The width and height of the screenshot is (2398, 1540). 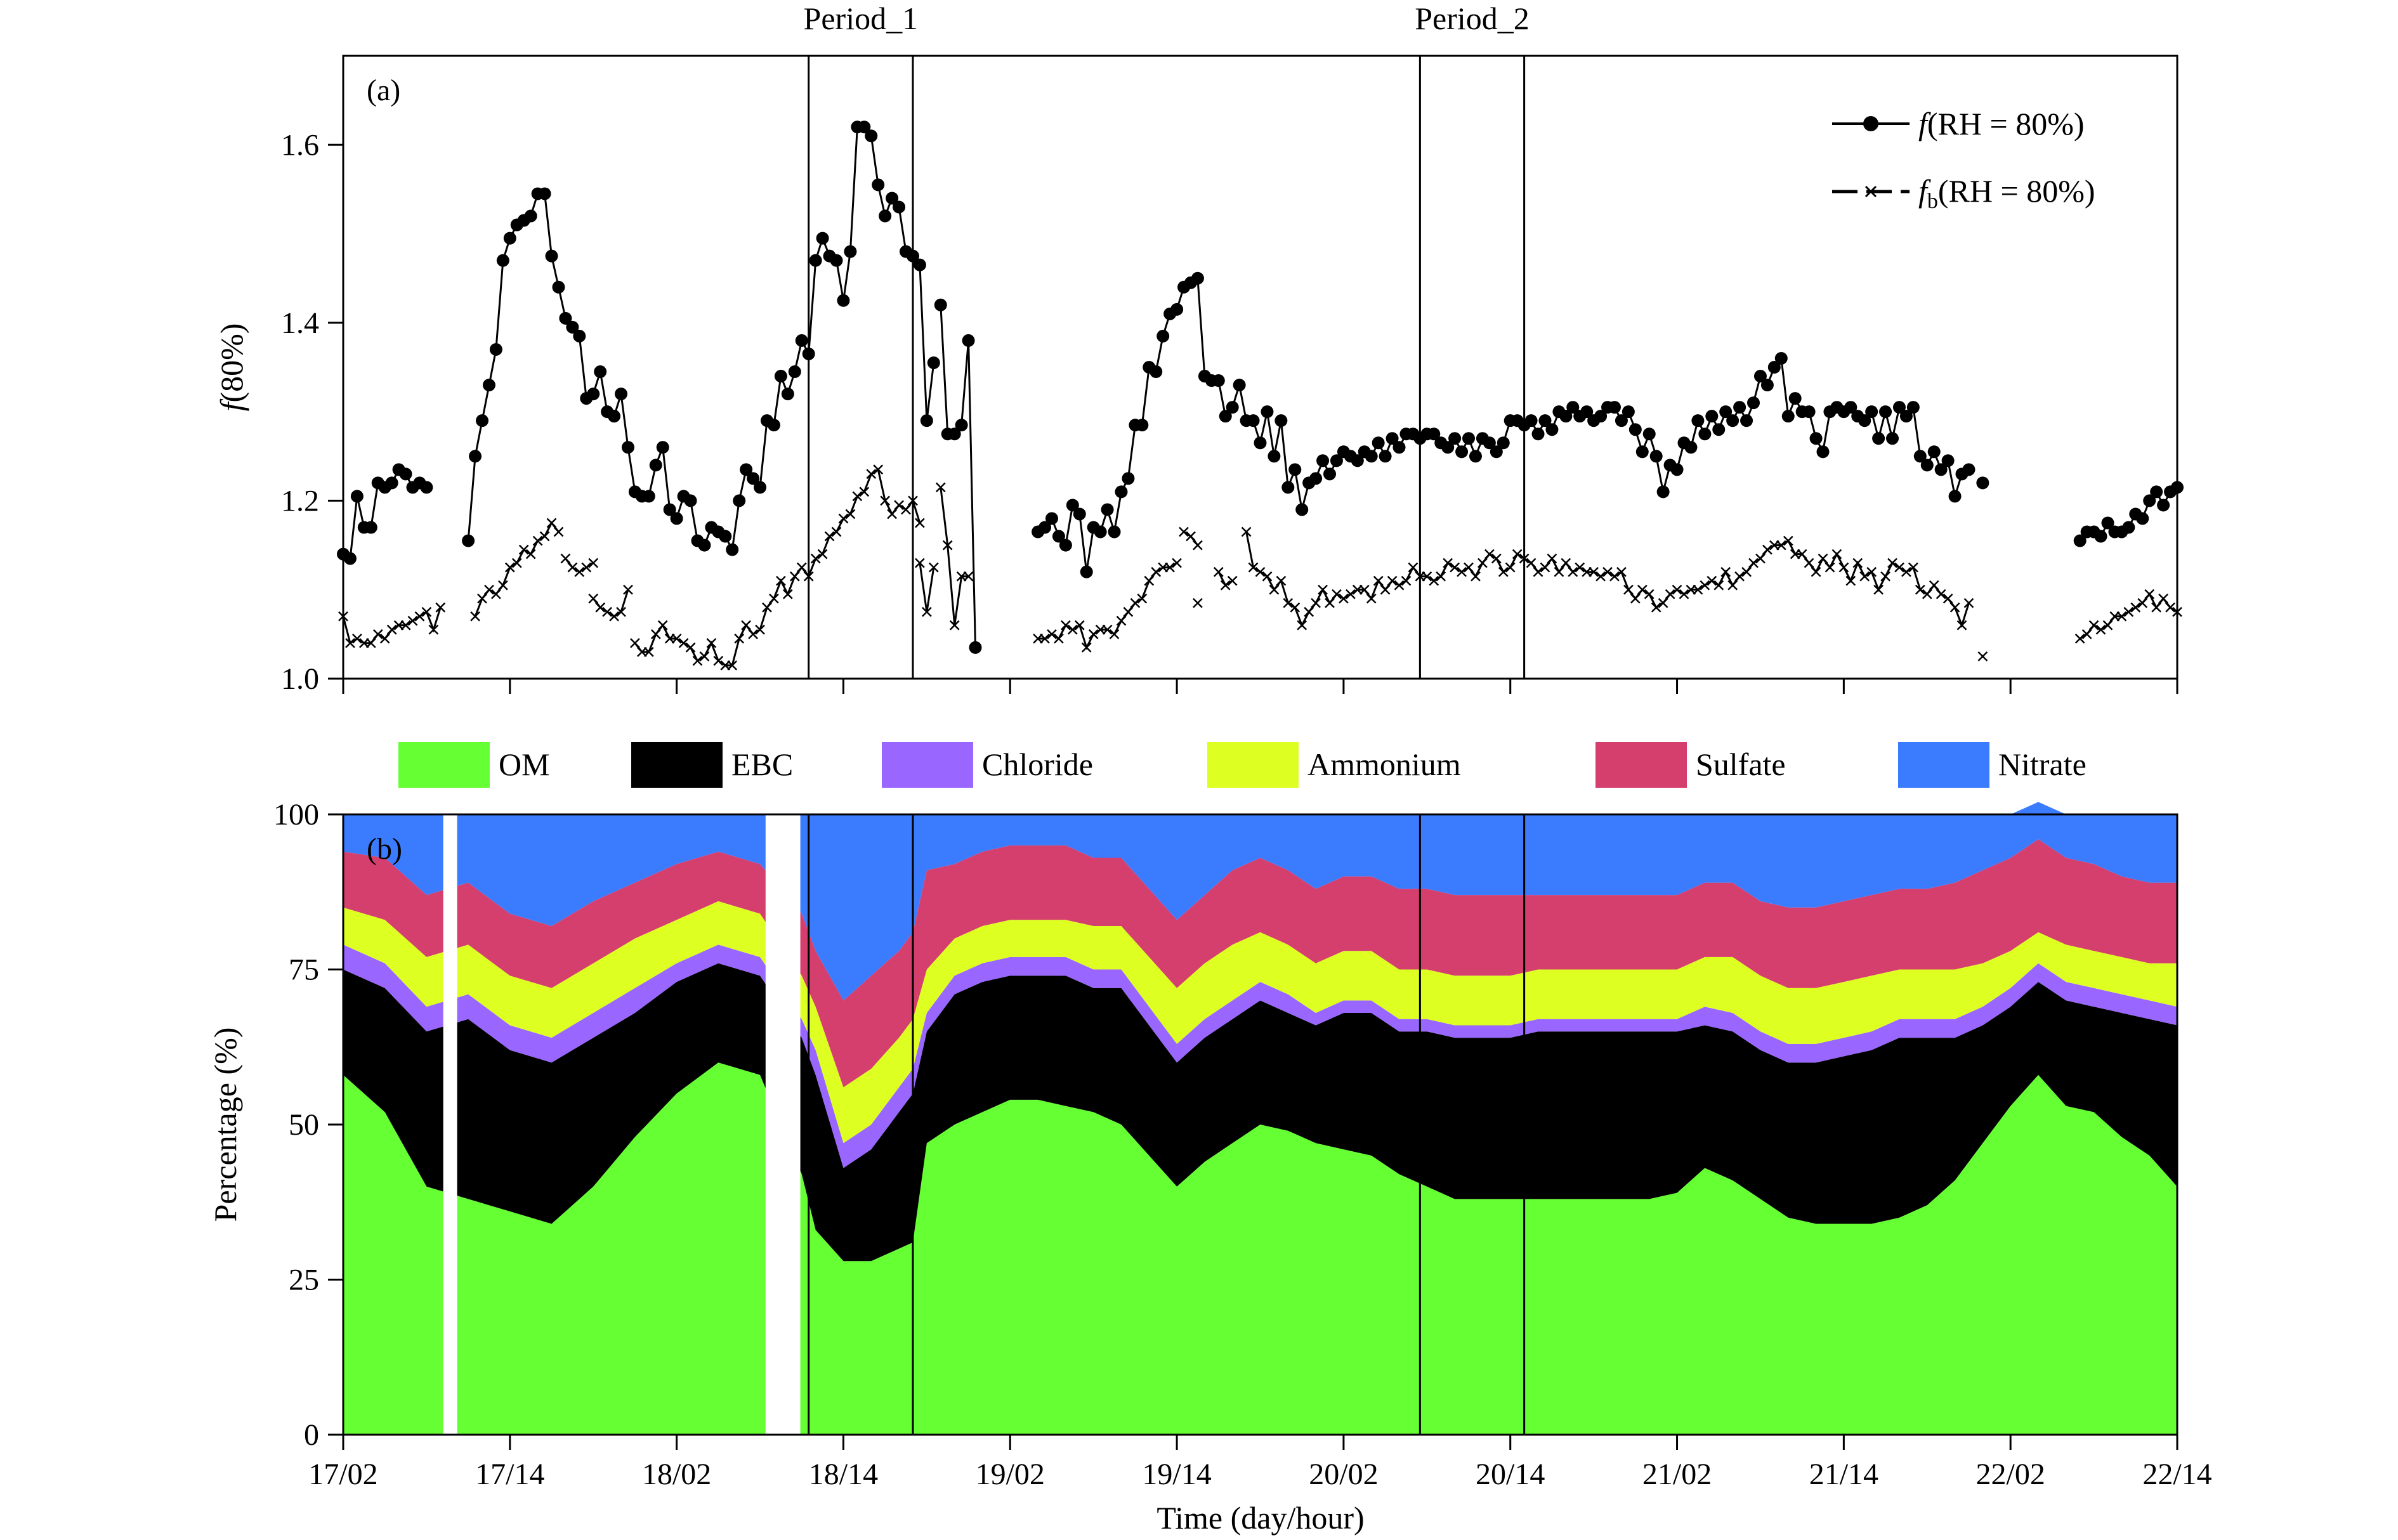 What do you see at coordinates (2006, 193) in the screenshot?
I see `legend-label-fb: fb(RH = 80%)` at bounding box center [2006, 193].